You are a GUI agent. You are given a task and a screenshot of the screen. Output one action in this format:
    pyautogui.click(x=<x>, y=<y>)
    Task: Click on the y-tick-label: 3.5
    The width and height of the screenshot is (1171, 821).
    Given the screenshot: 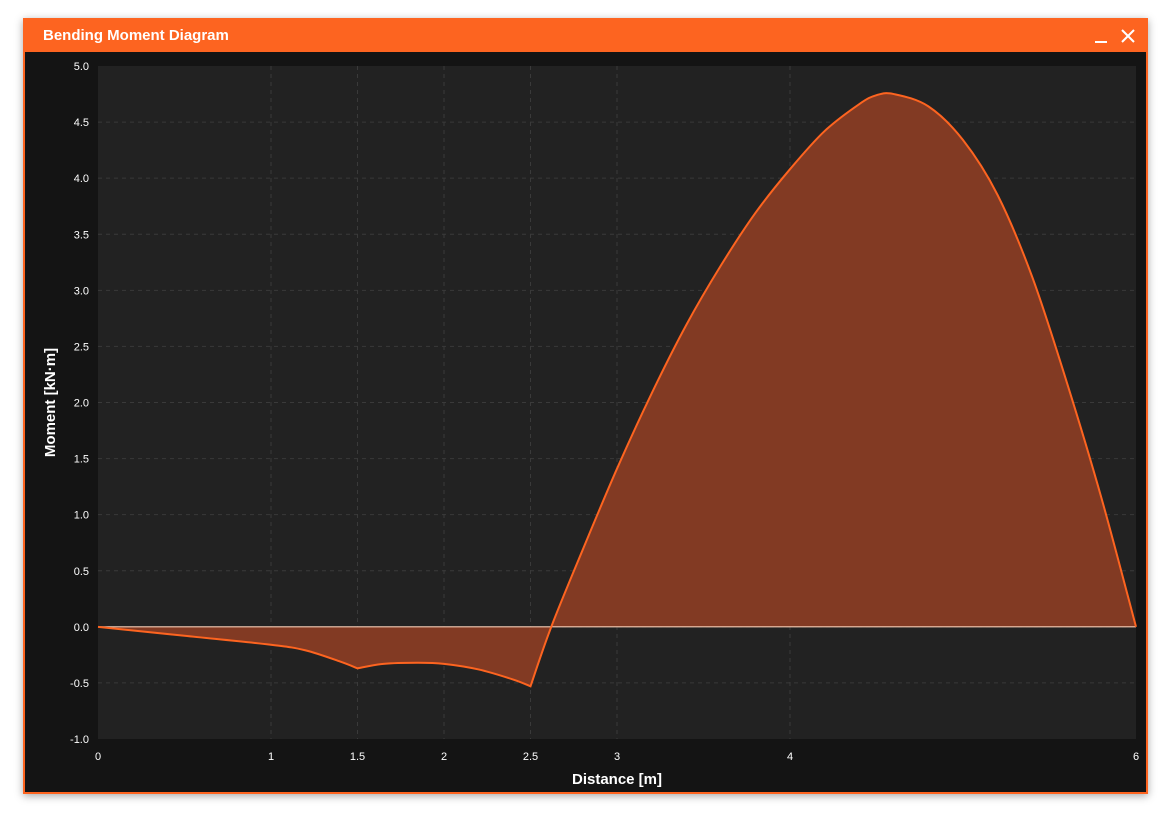 What is the action you would take?
    pyautogui.click(x=81, y=235)
    